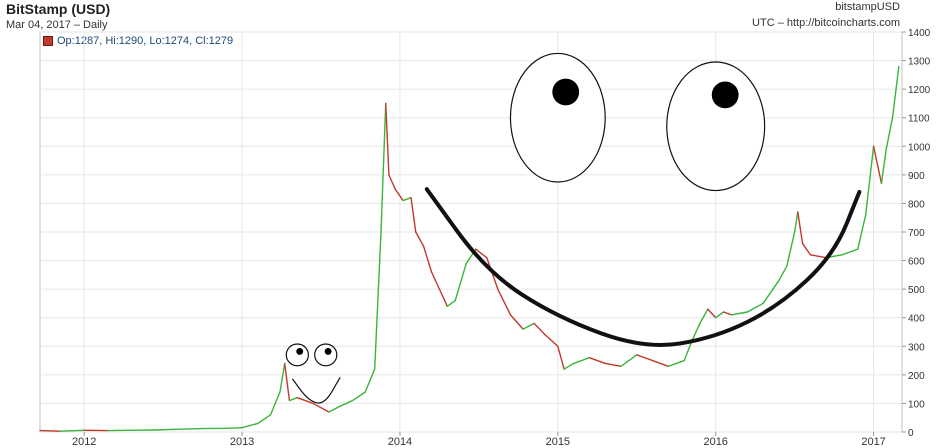 The width and height of the screenshot is (940, 448). Describe the element at coordinates (919, 147) in the screenshot. I see `y-tick-label: 1000` at that location.